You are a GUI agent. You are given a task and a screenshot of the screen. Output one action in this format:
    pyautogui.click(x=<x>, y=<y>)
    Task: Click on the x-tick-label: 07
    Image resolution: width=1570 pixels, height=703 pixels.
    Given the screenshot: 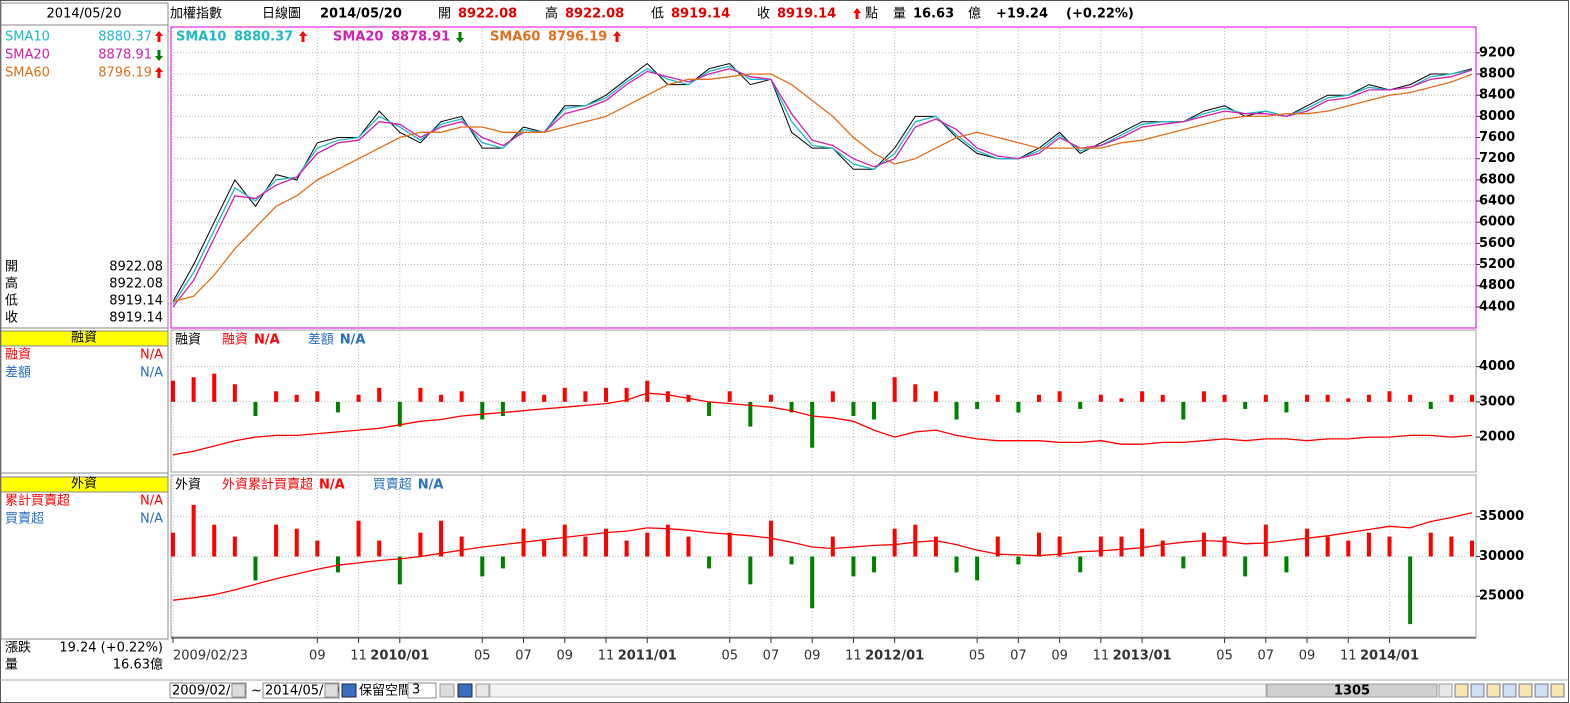 What is the action you would take?
    pyautogui.click(x=1266, y=656)
    